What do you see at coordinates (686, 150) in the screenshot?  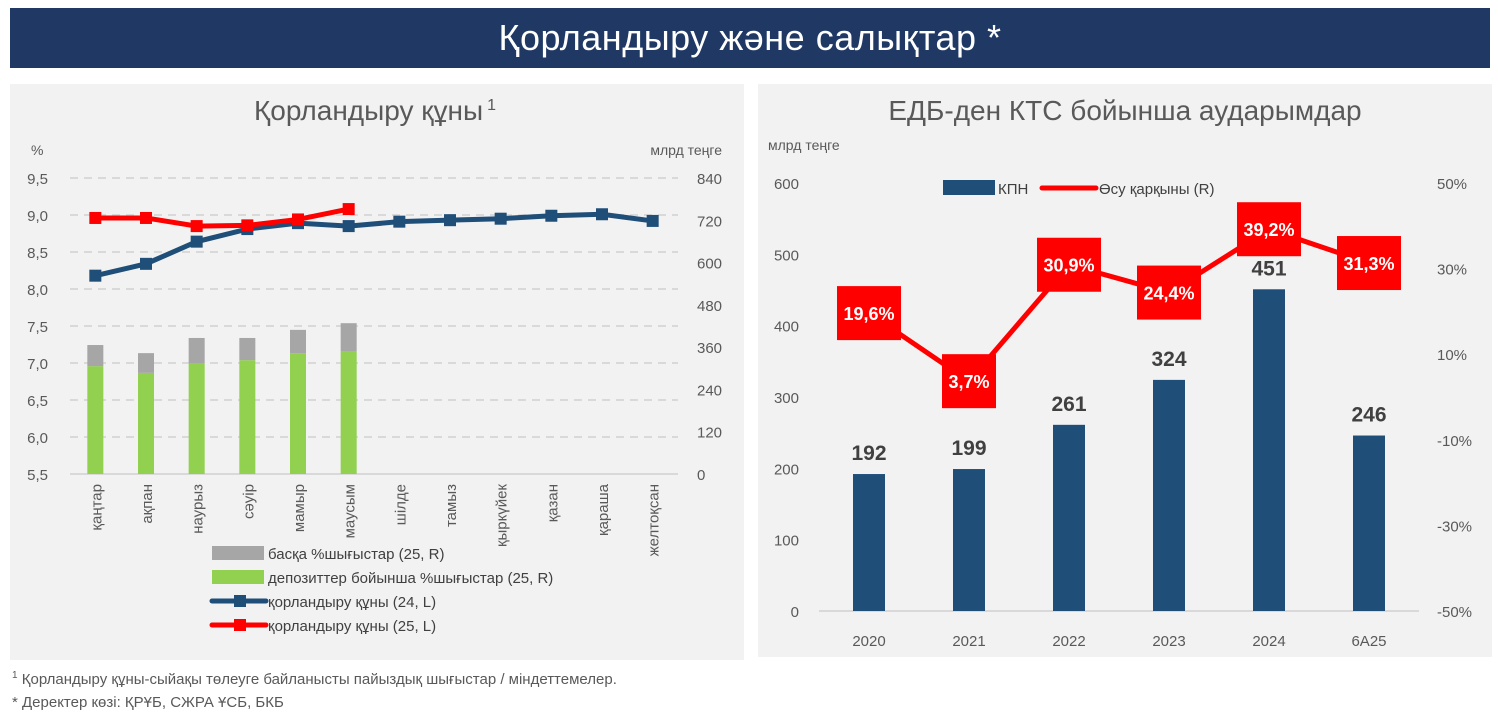 I see `right-y-unit: млрд теңге` at bounding box center [686, 150].